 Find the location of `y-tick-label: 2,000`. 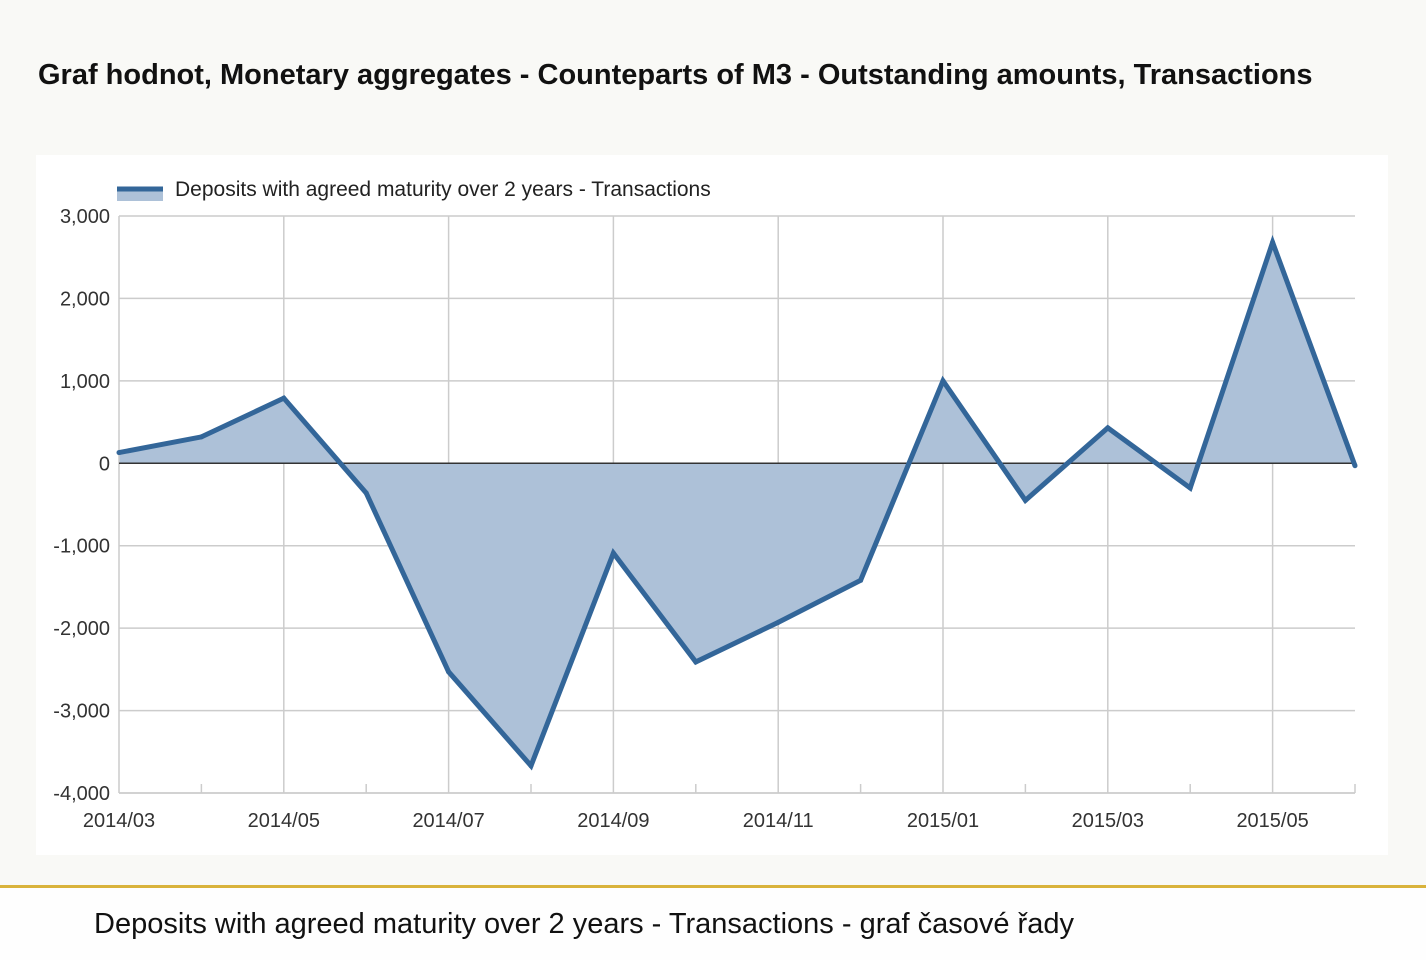

y-tick-label: 2,000 is located at coordinates (85, 299).